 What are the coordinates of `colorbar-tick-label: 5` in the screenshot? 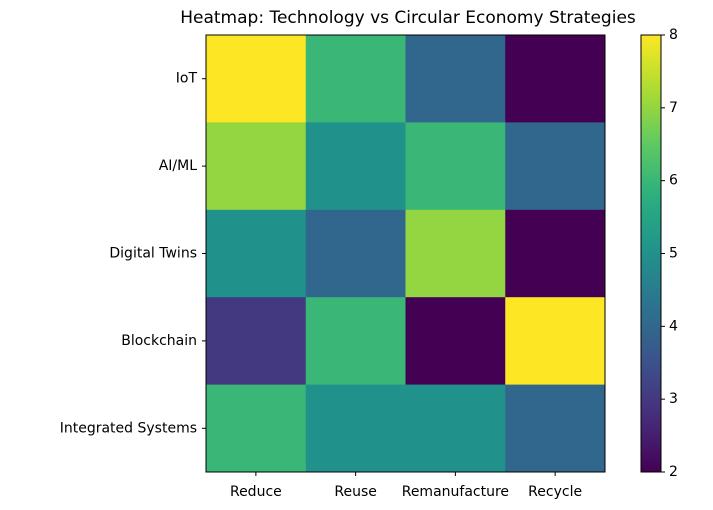 It's located at (673, 254).